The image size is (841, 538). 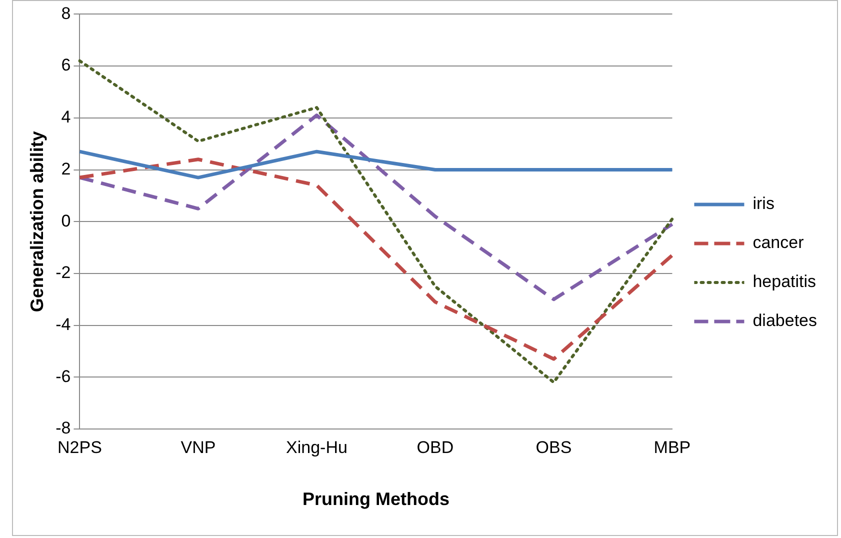 I want to click on y-tick-label: 6, so click(x=66, y=65).